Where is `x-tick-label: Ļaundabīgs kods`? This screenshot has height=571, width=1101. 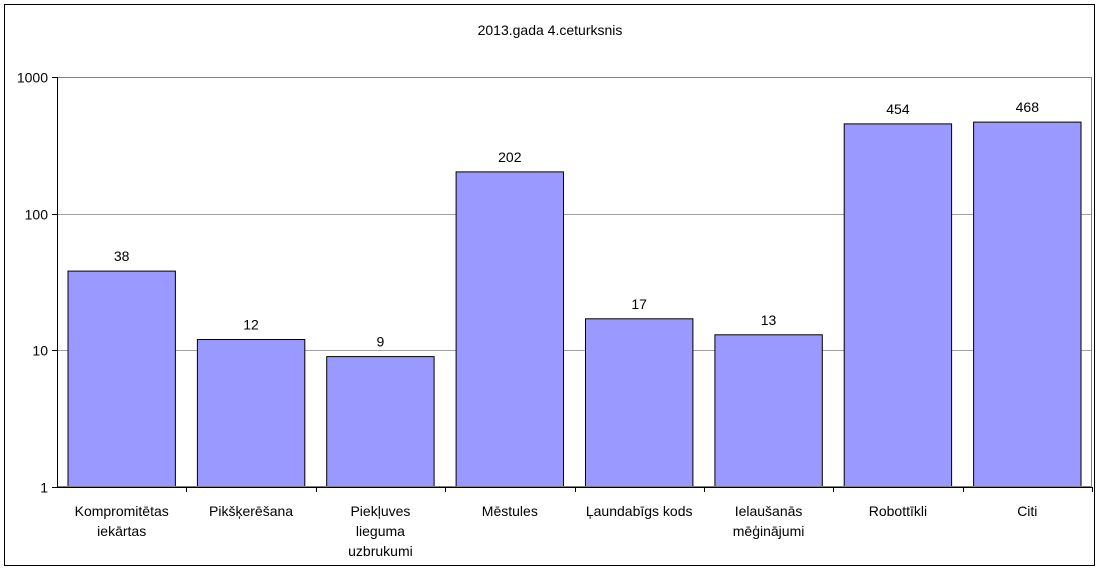 x-tick-label: Ļaundabīgs kods is located at coordinates (639, 511).